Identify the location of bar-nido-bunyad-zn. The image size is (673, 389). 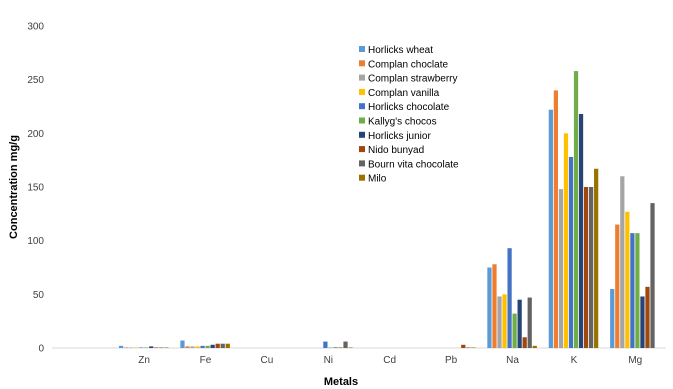
(156, 347).